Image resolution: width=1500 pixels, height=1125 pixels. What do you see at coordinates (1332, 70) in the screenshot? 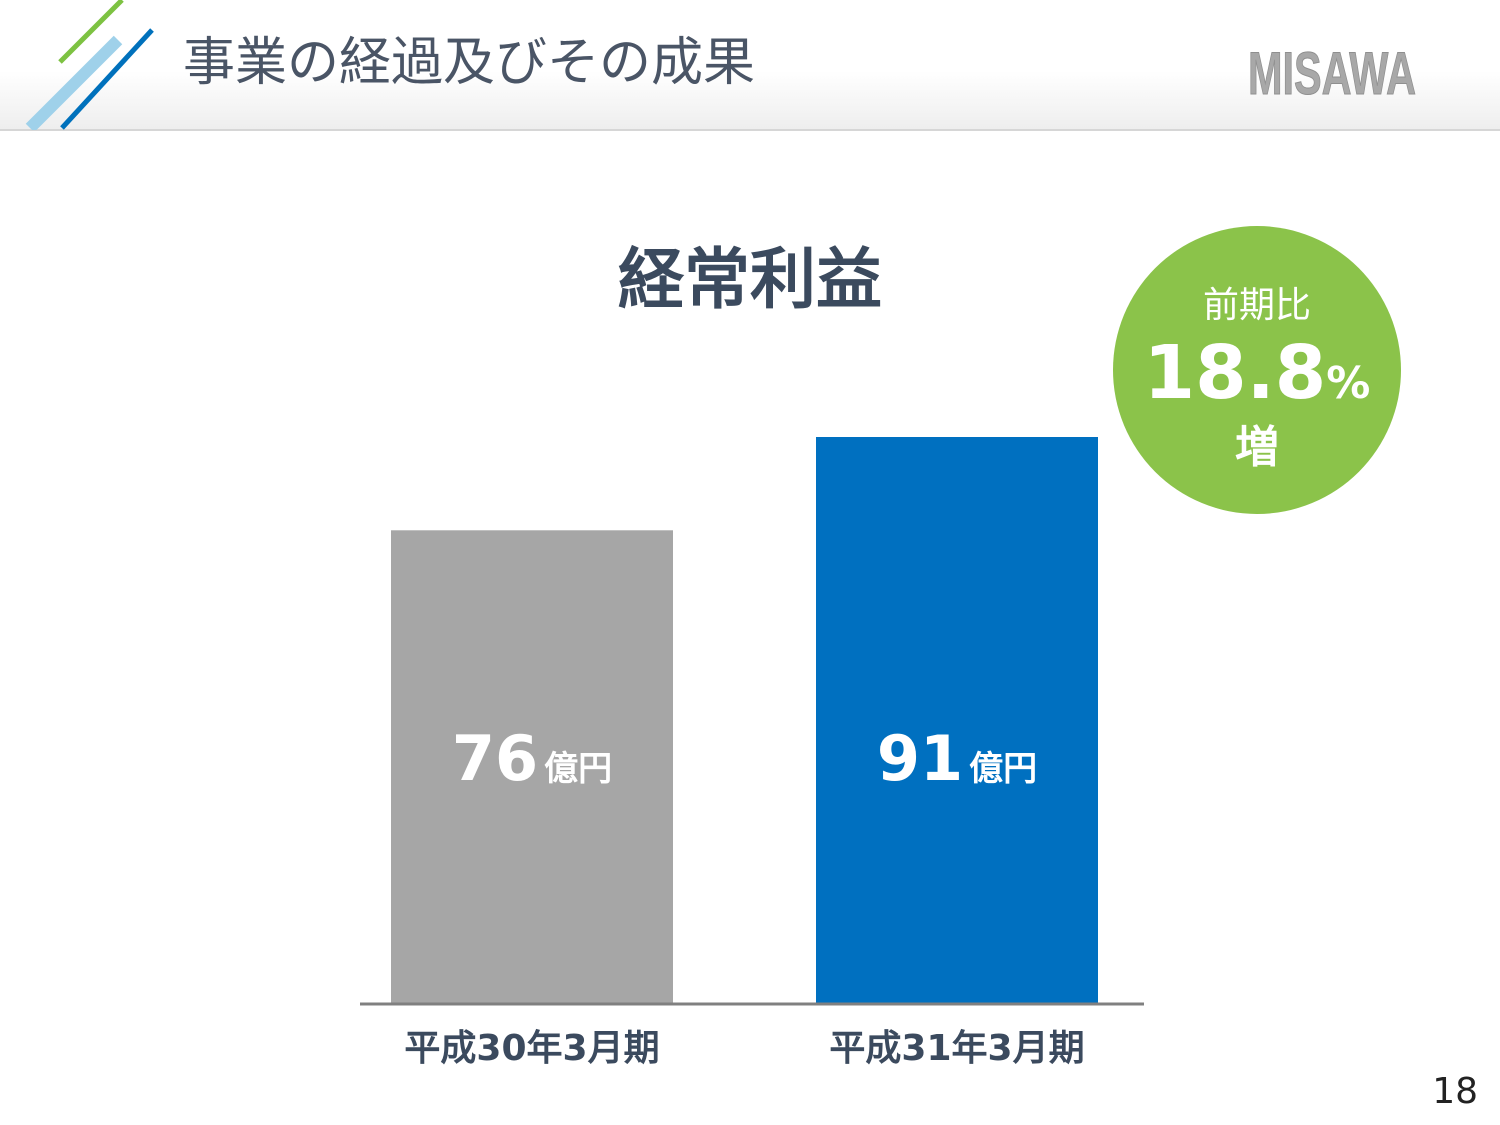
I see `logo-text: MISAWA` at bounding box center [1332, 70].